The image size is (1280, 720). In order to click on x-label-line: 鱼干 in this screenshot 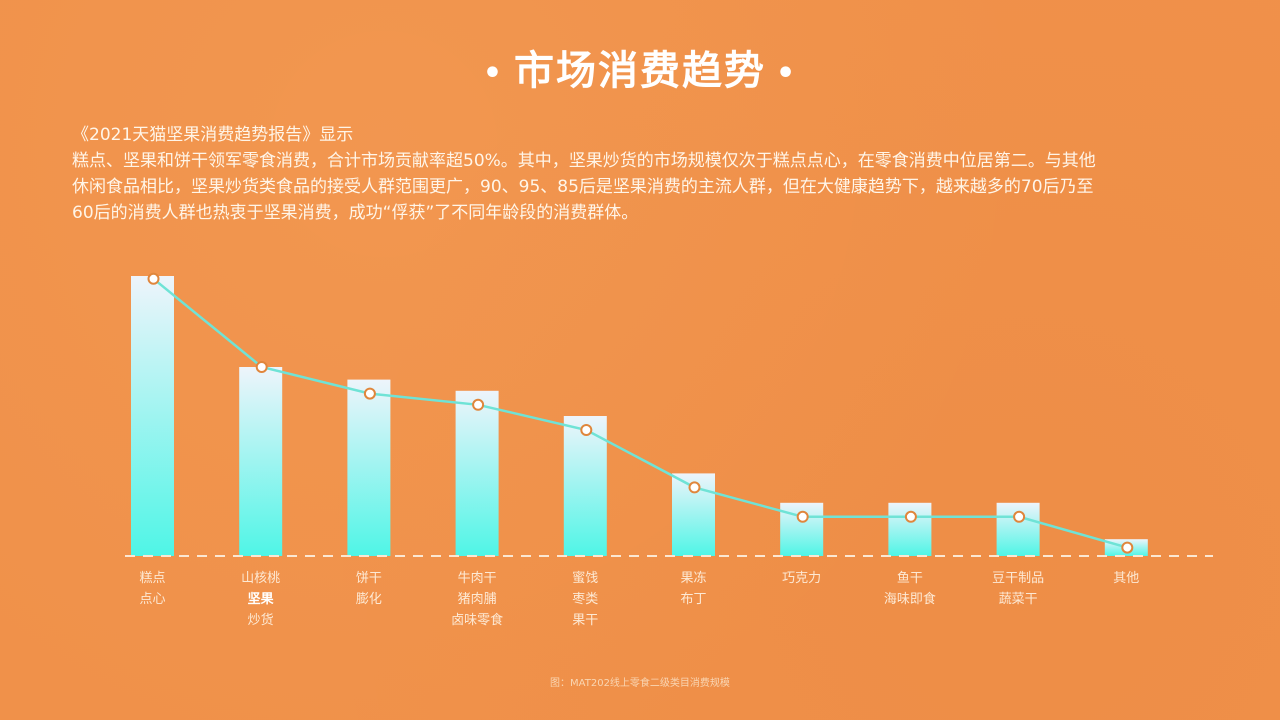, I will do `click(909, 578)`.